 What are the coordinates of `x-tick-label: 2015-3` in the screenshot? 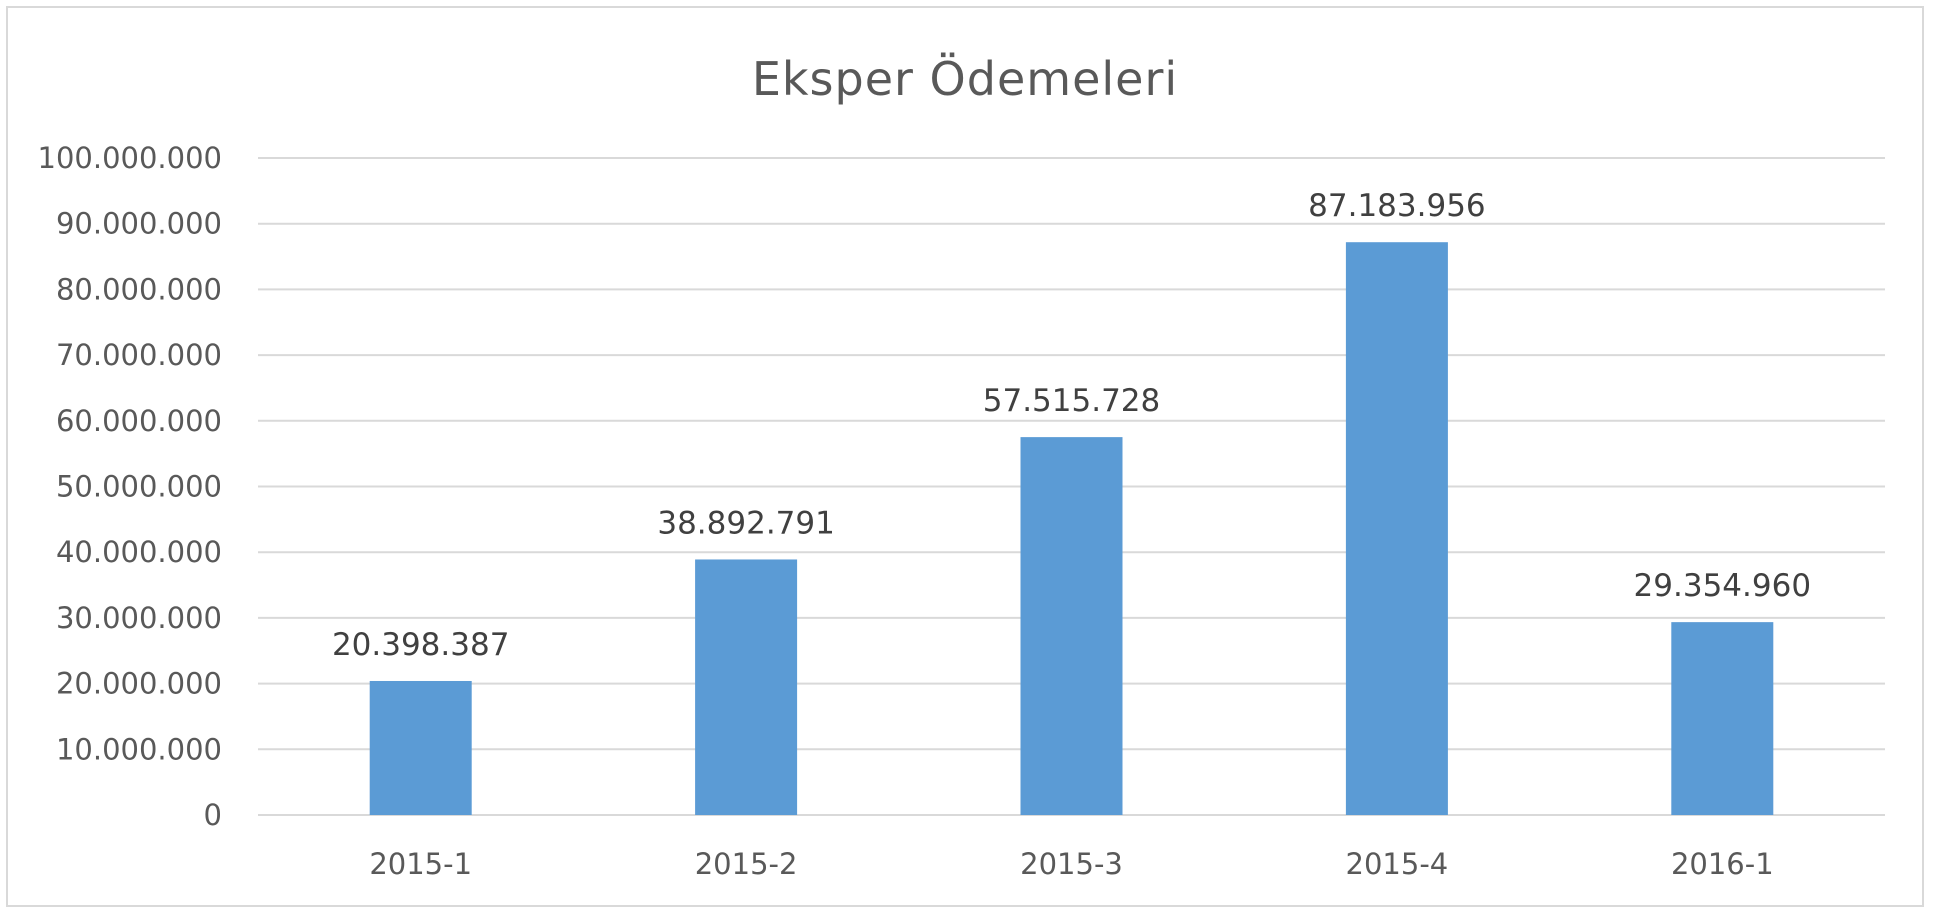 It's located at (1071, 864).